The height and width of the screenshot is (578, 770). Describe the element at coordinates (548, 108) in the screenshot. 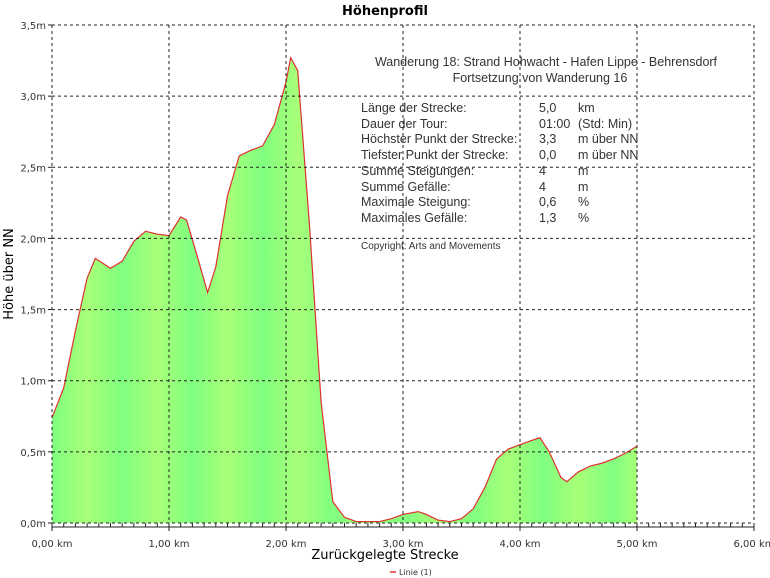

I see `info-row-value: 5,0` at that location.